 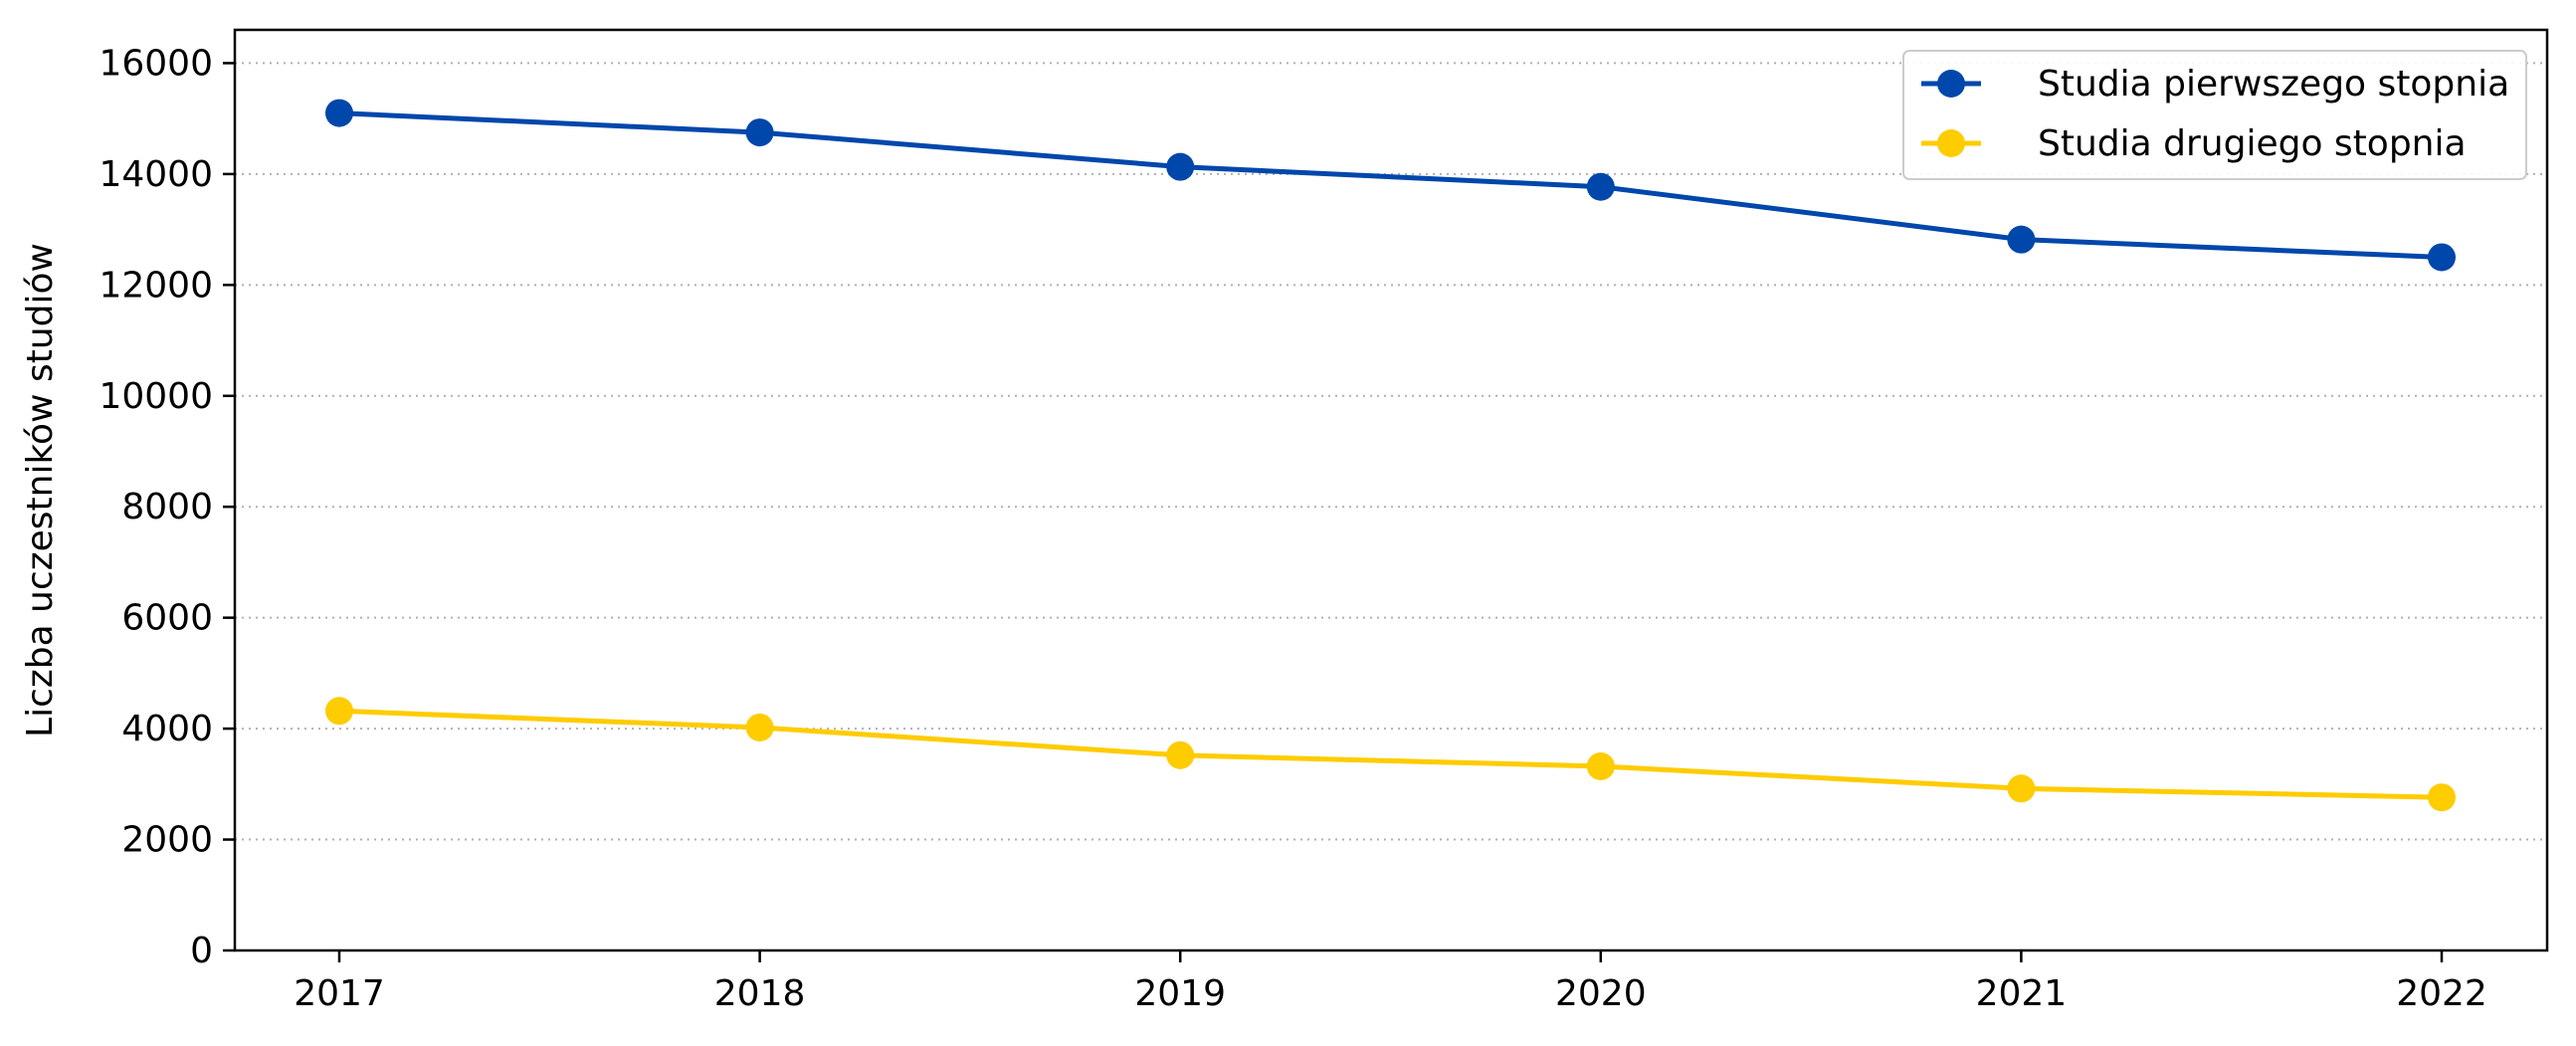 What do you see at coordinates (167, 618) in the screenshot?
I see `y-tick-label: 6000` at bounding box center [167, 618].